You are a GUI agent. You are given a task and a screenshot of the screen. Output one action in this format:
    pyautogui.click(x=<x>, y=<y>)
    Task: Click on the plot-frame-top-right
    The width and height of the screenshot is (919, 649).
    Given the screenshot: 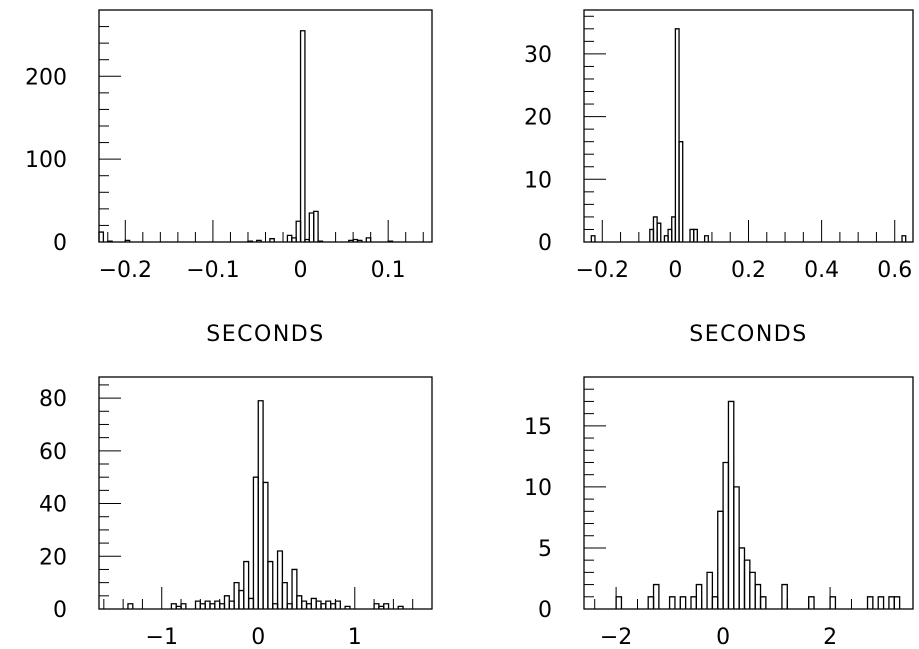 What is the action you would take?
    pyautogui.click(x=748, y=126)
    